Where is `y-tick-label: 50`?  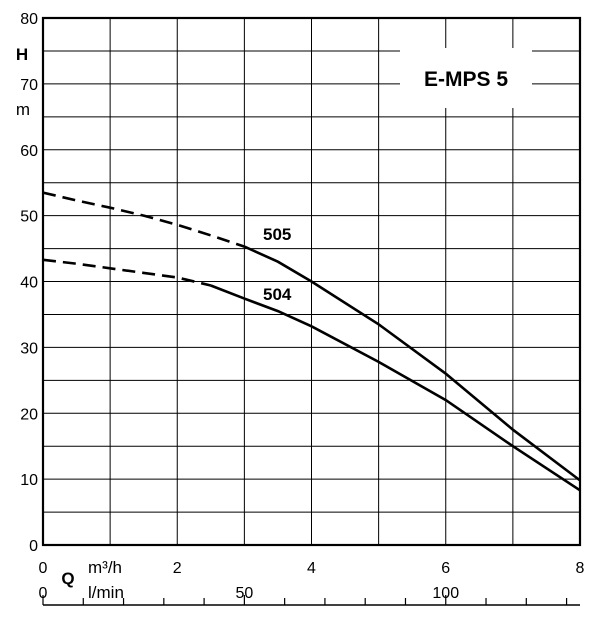 y-tick-label: 50 is located at coordinates (29, 217).